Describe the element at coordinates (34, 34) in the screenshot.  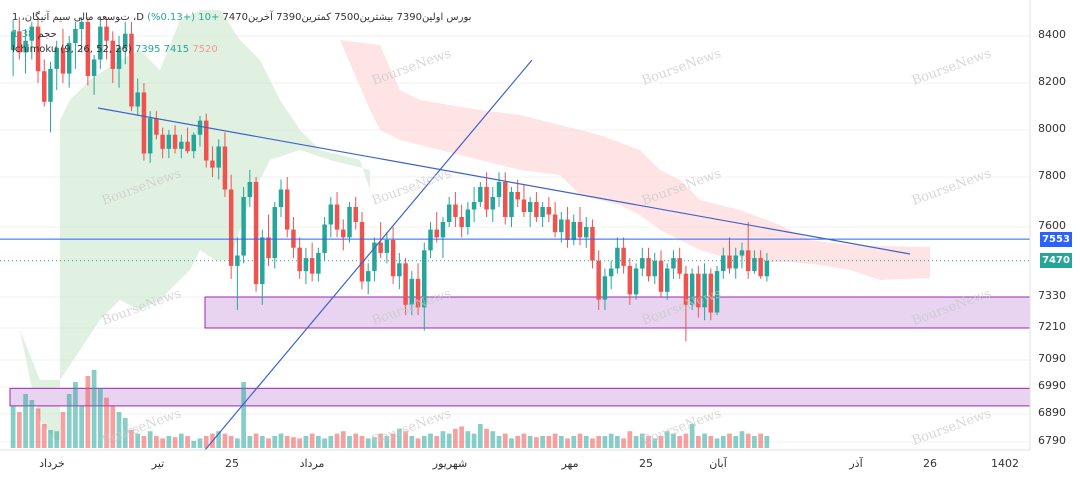
I see `volume-legend: ﺣﺠﻢ 1.38` at that location.